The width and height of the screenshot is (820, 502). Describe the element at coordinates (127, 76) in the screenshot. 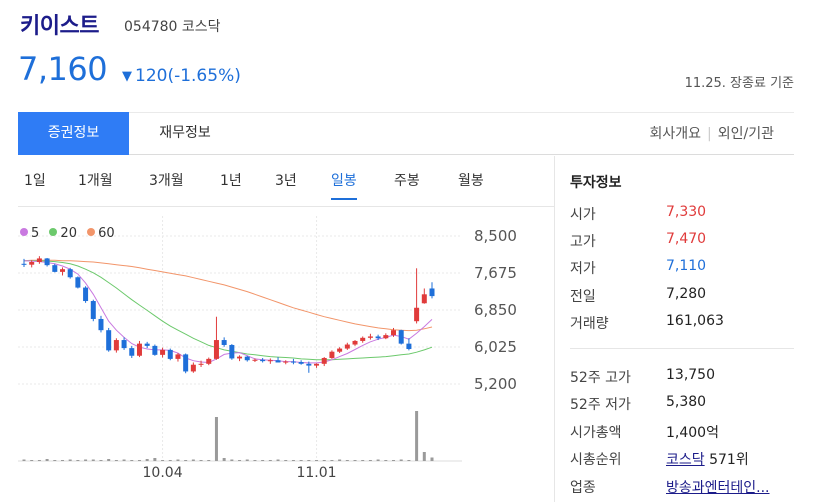

I see `down-triangle-icon: ▼` at that location.